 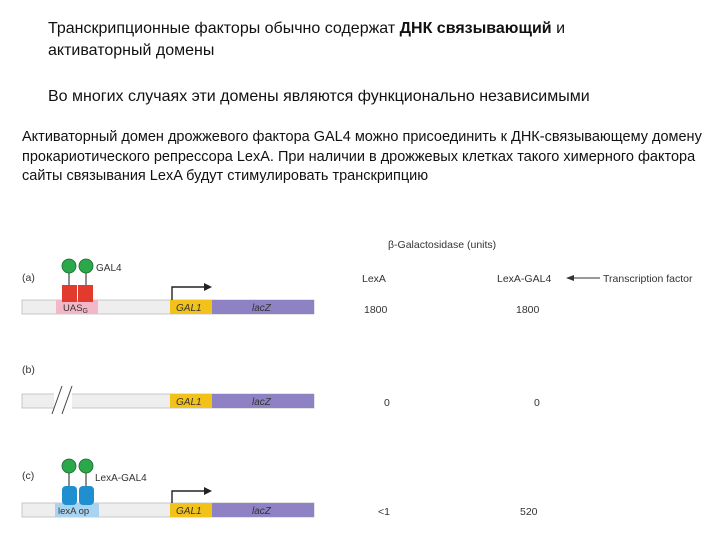 What do you see at coordinates (69, 293) in the screenshot?
I see `row-a-gal4-dbd-left` at bounding box center [69, 293].